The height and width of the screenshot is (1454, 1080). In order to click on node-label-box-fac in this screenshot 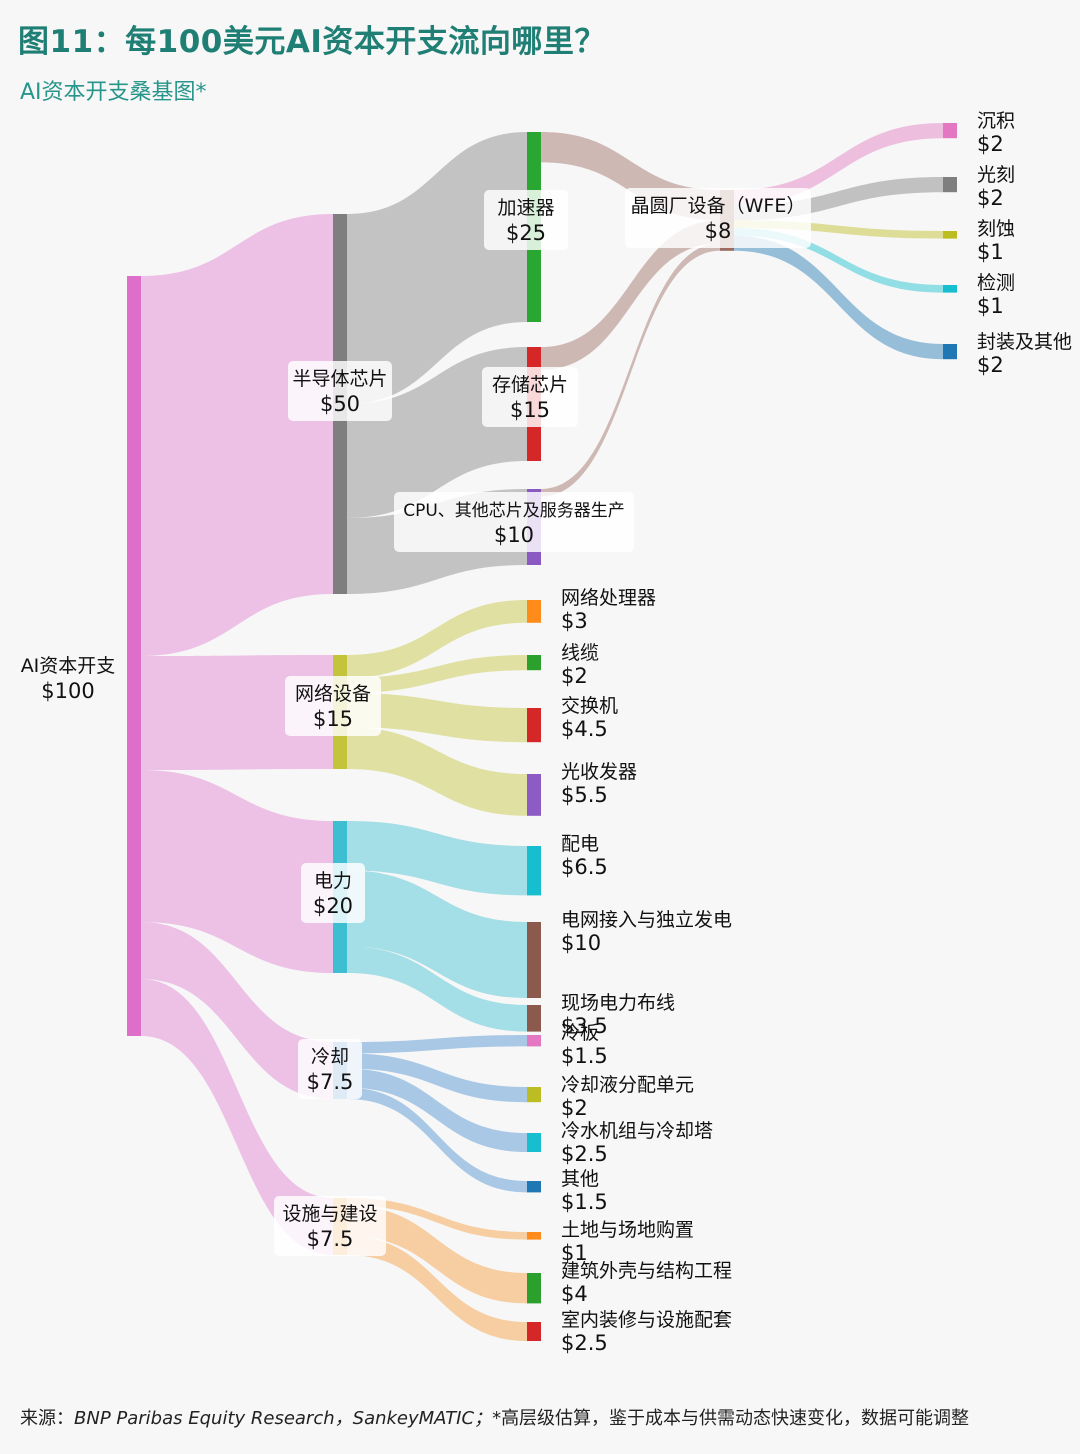, I will do `click(330, 1226)`.